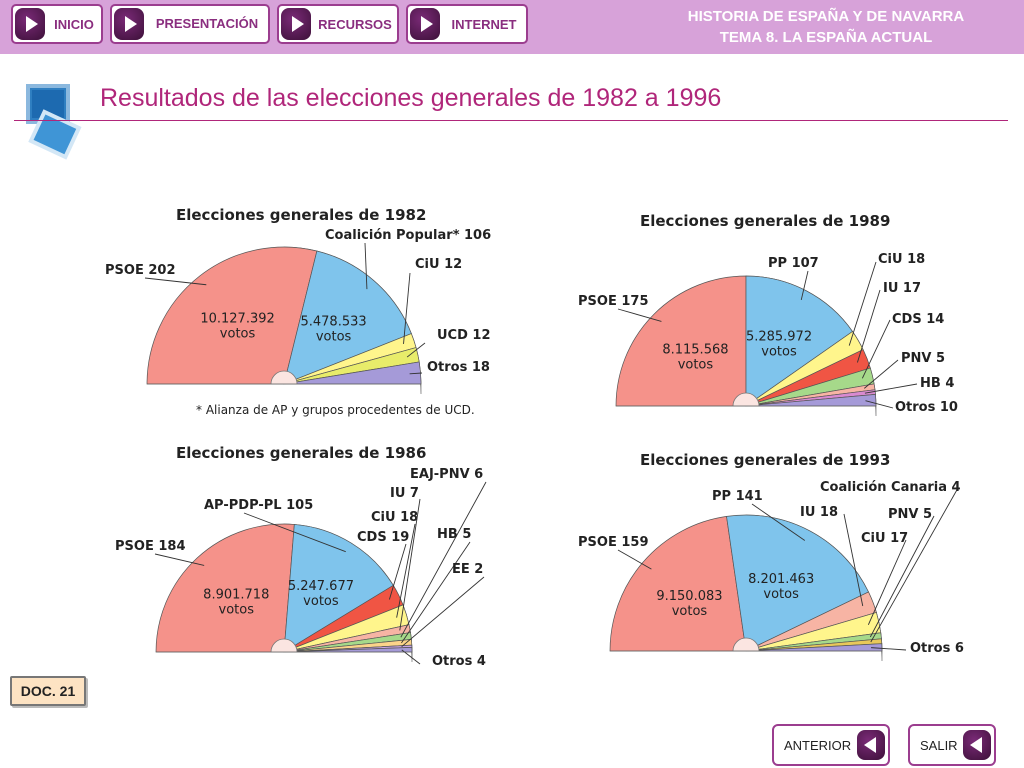 The height and width of the screenshot is (768, 1024). Describe the element at coordinates (150, 546) in the screenshot. I see `slice-label: PSOE 184` at that location.